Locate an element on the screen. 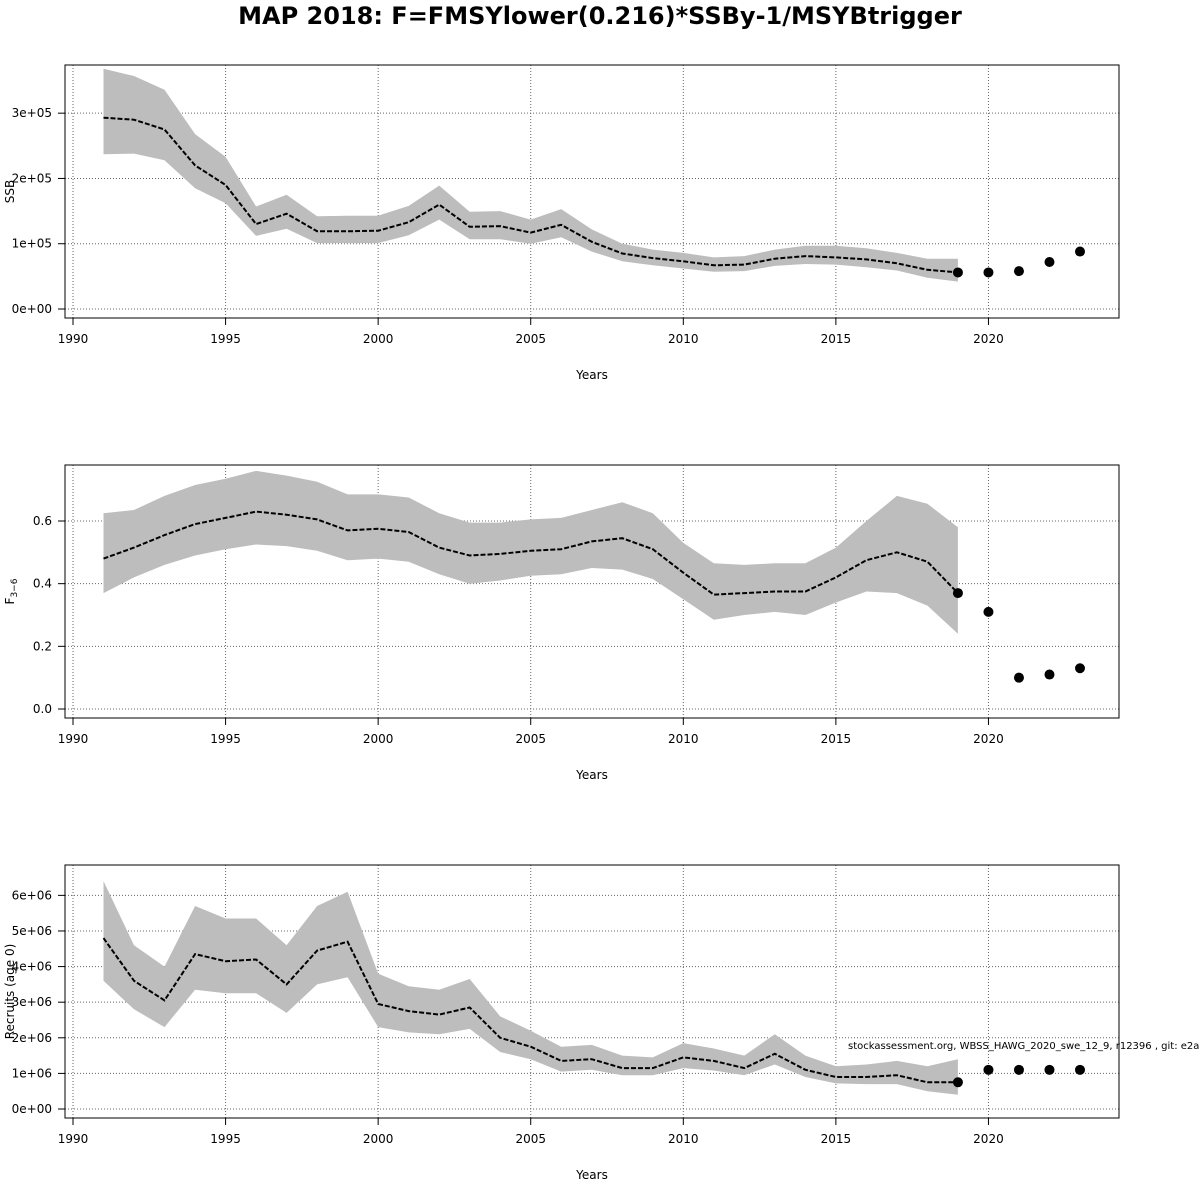 The height and width of the screenshot is (1200, 1200). y-tick-label: 0.4 is located at coordinates (42, 584).